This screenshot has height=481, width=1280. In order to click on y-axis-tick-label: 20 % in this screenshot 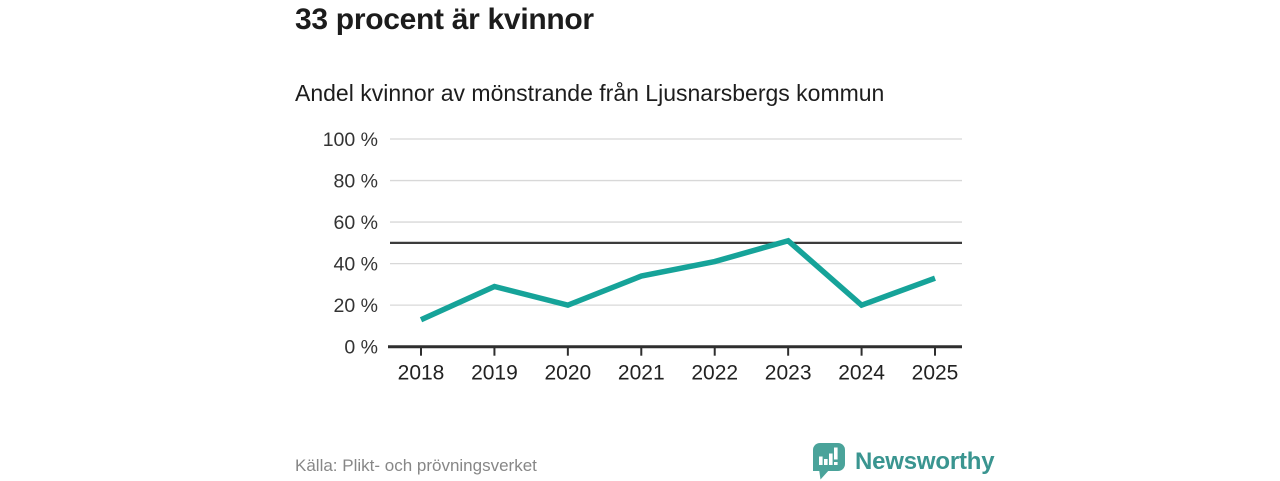, I will do `click(356, 306)`.